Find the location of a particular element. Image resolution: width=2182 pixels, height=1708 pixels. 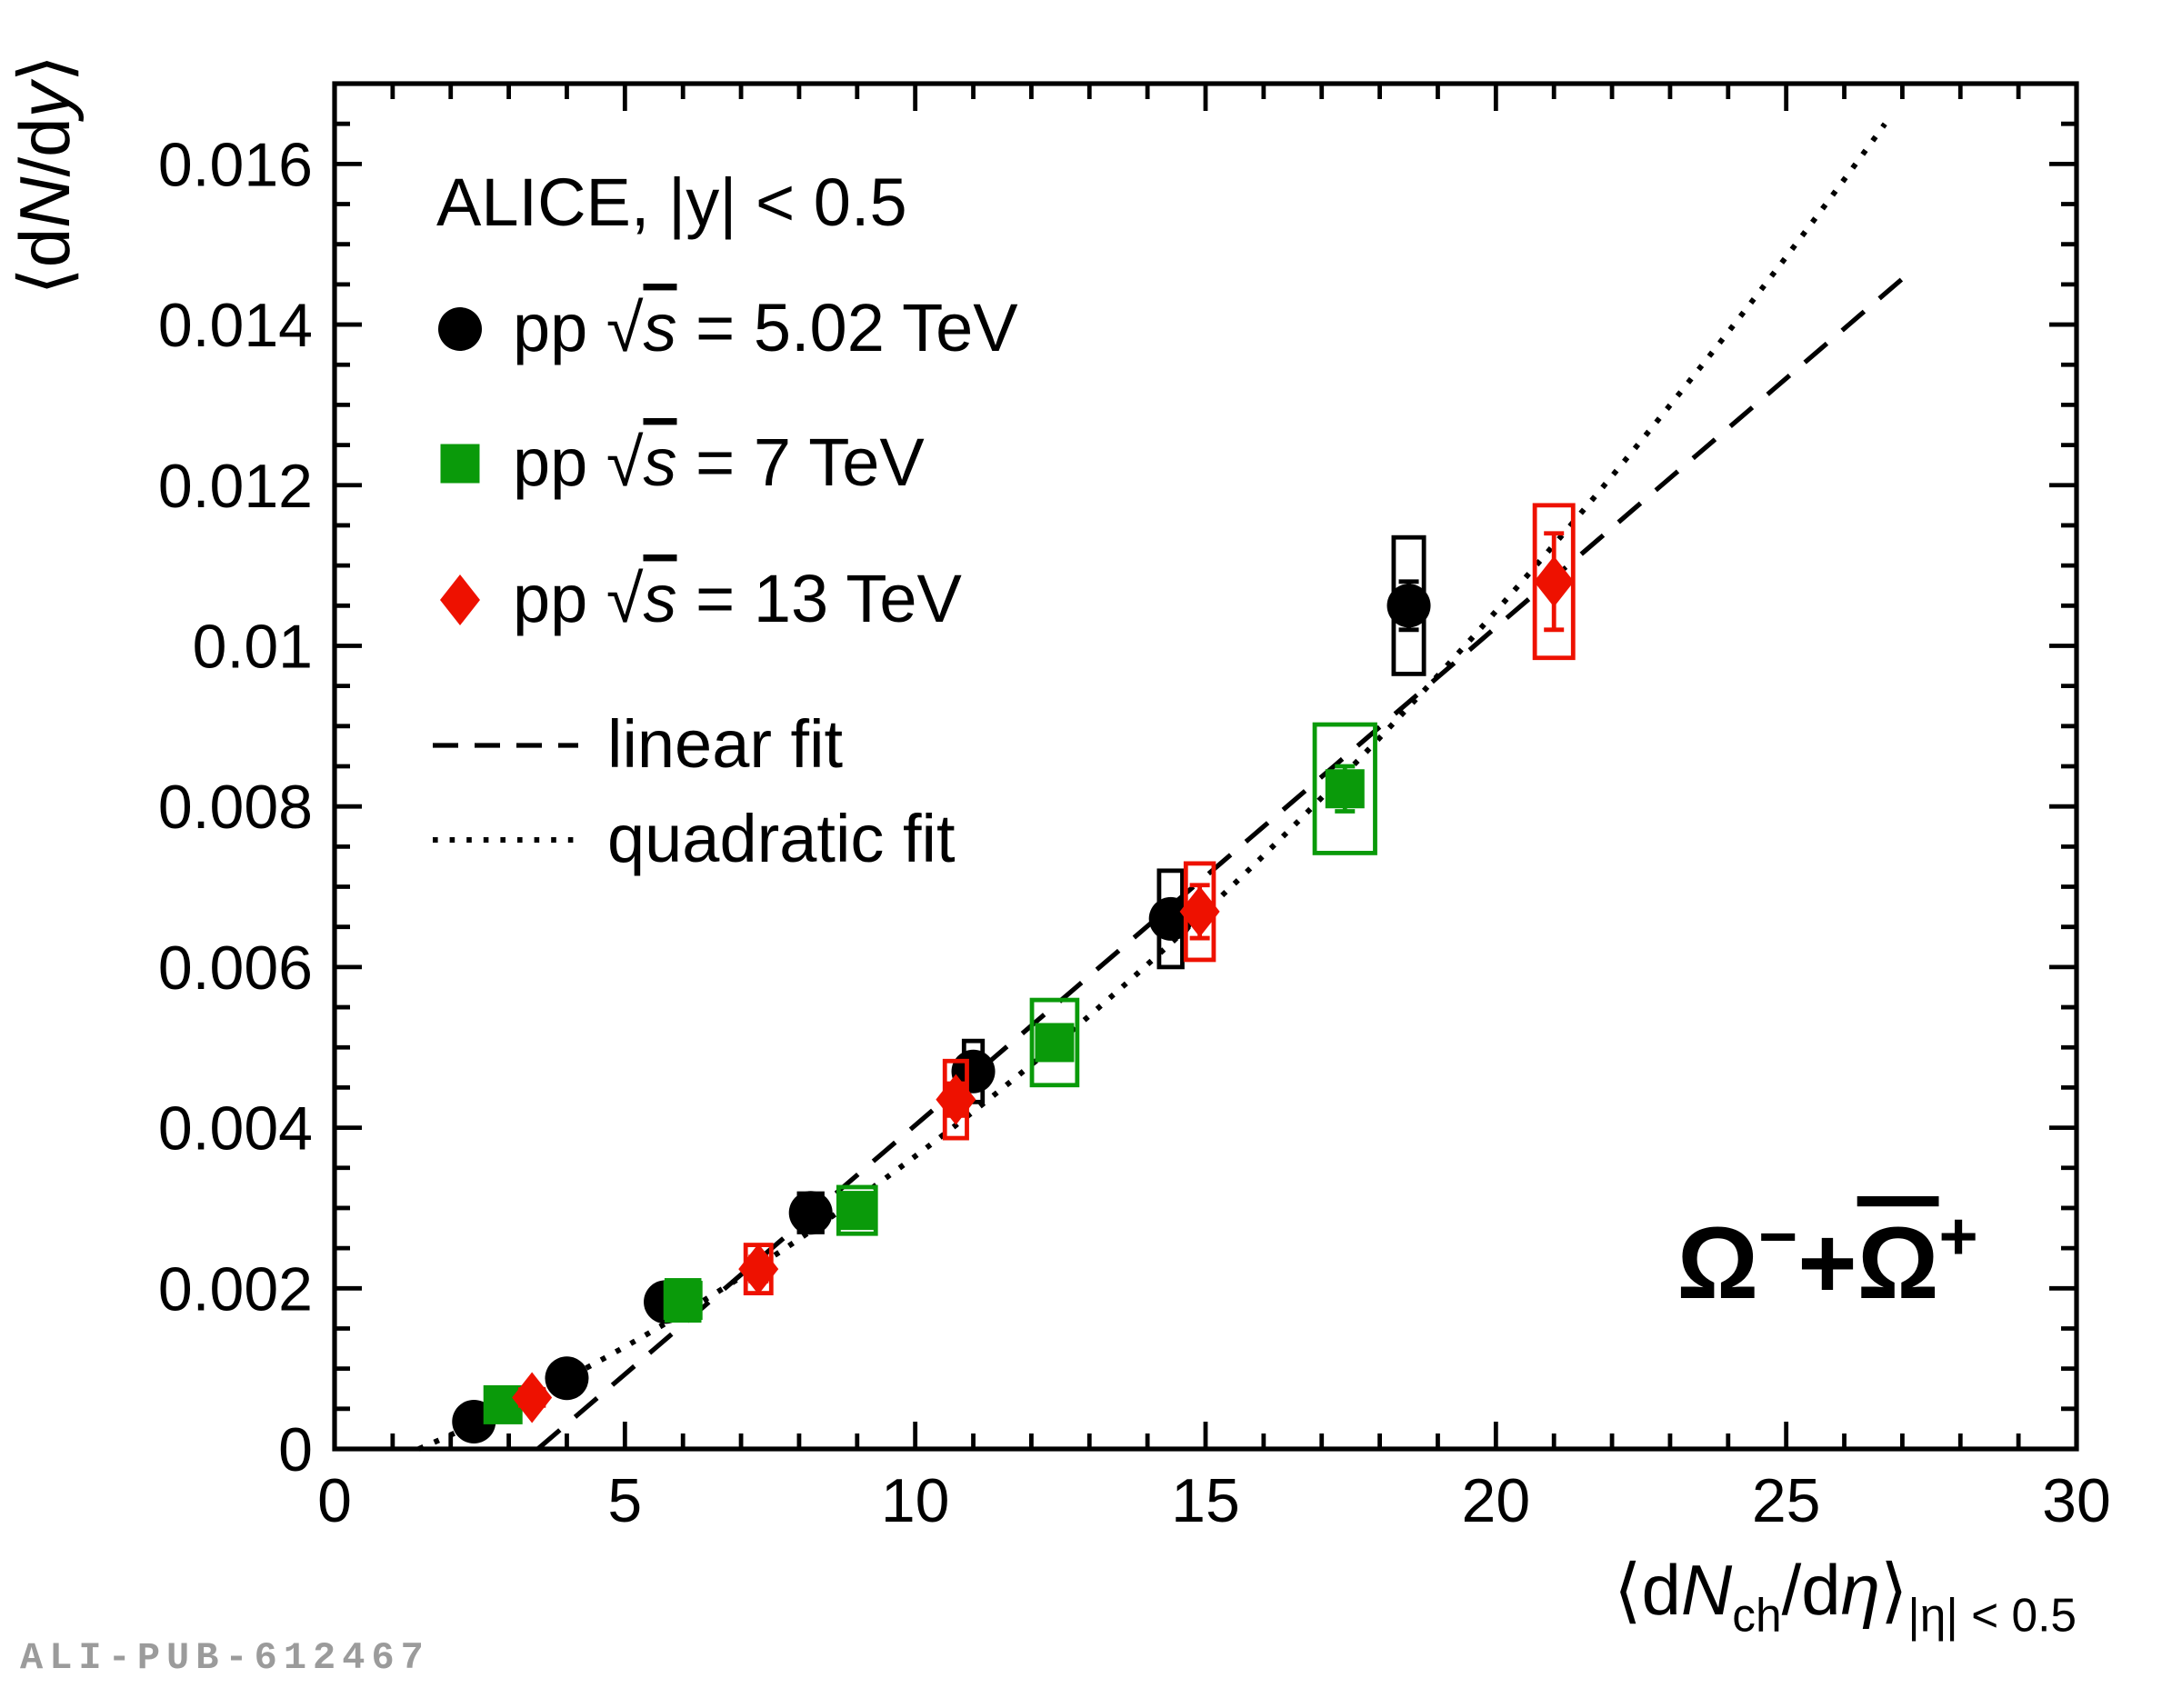

watermark-label: ALI-PUB-612467 is located at coordinates (225, 1658).